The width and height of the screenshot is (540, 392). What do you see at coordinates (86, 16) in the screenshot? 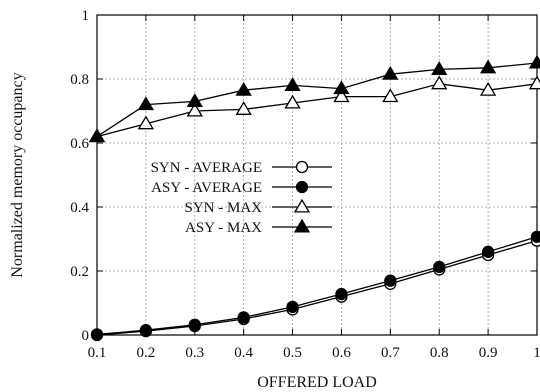
I see `y-tick-label: 1` at bounding box center [86, 16].